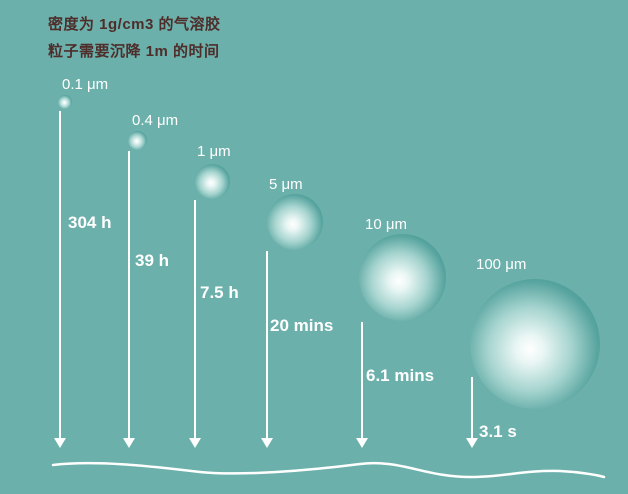 This screenshot has height=494, width=628. Describe the element at coordinates (134, 24) in the screenshot. I see `chart-title-line-1: 密度为 1g/cm3 的气溶胶` at that location.